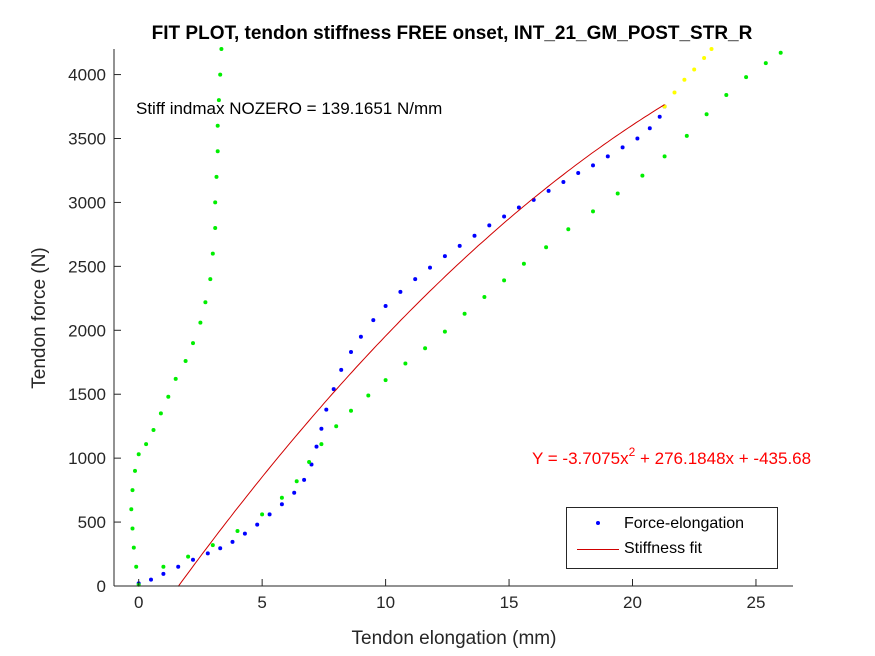  Describe the element at coordinates (87, 266) in the screenshot. I see `y-tick-label: 2500` at that location.